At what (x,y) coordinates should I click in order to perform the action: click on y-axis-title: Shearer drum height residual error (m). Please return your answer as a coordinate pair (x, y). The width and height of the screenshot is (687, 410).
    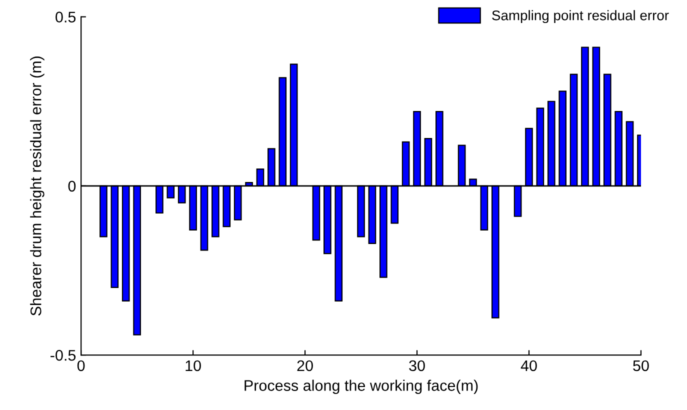
    Looking at the image, I should click on (37, 186).